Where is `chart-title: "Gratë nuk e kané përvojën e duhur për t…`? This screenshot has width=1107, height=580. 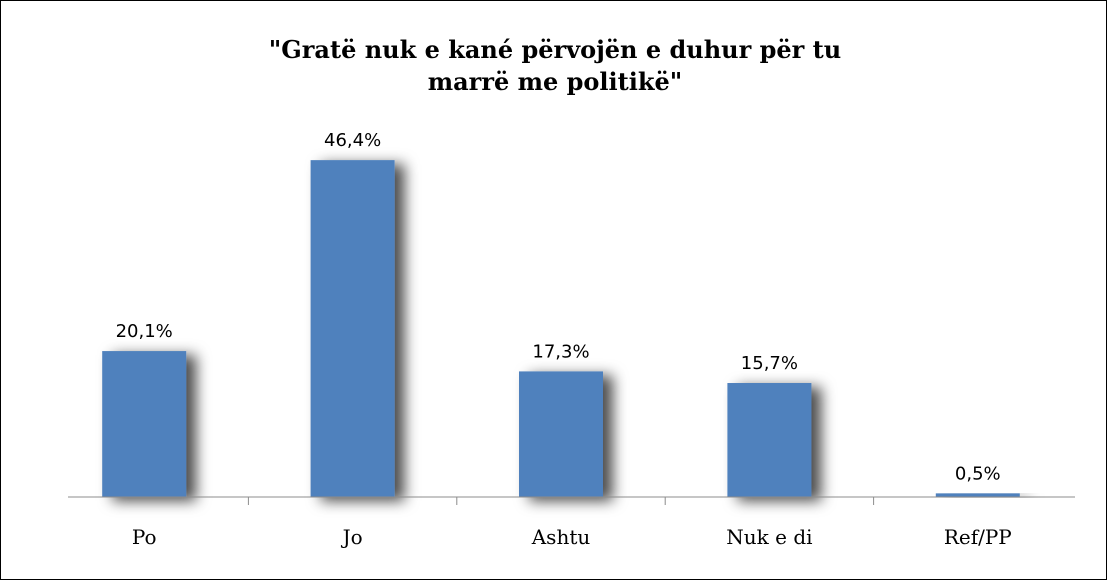 chart-title: "Gratë nuk e kané përvojën e duhur për t… is located at coordinates (555, 65).